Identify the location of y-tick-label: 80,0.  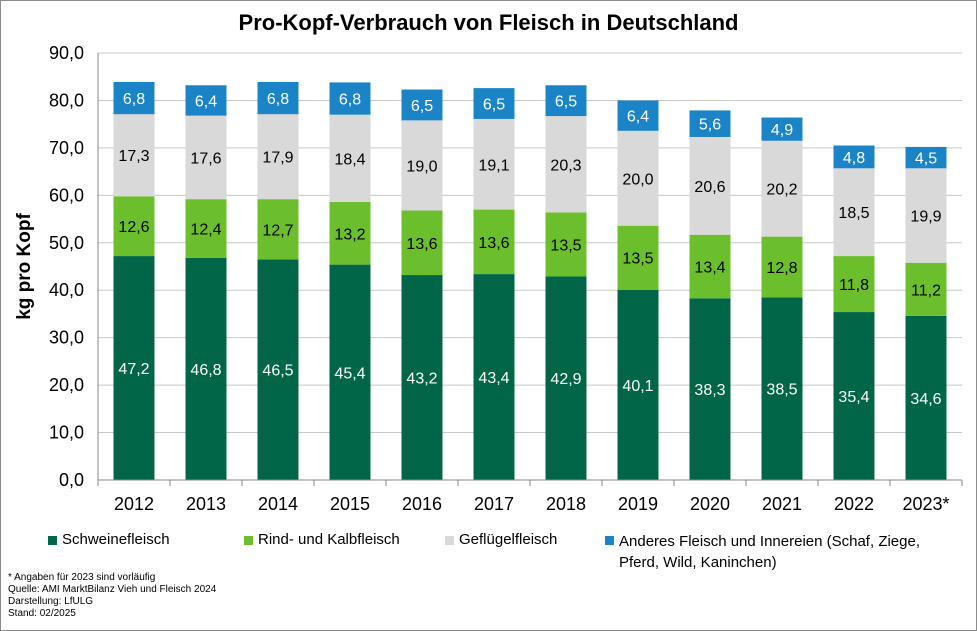
(66, 100).